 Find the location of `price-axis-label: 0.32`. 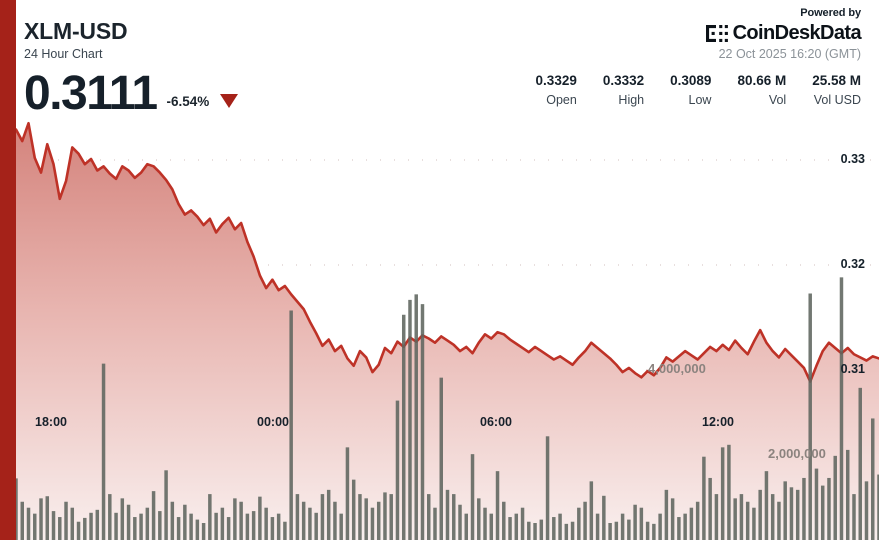

price-axis-label: 0.32 is located at coordinates (852, 264).